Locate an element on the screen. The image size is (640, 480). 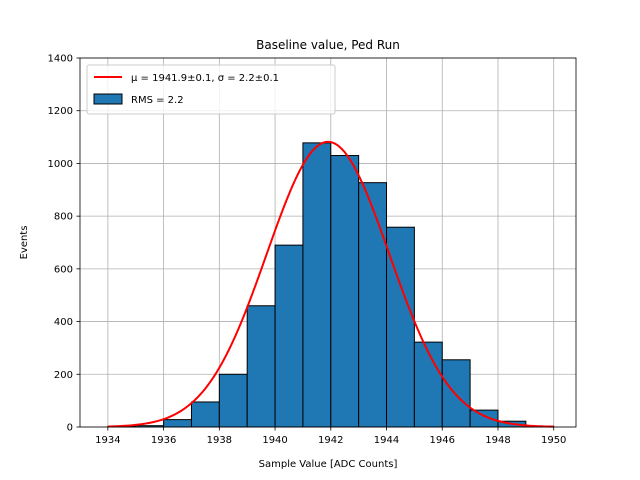
y-tick-label: 600 is located at coordinates (63, 269).